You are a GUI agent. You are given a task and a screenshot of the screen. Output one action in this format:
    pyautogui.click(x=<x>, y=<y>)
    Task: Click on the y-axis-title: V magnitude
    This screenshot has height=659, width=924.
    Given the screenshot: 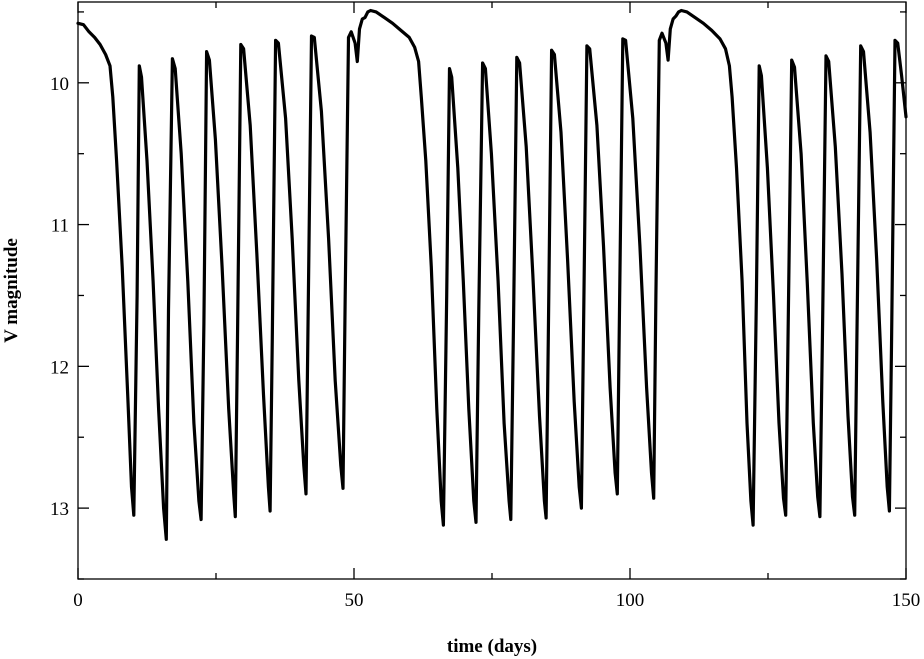 What is the action you would take?
    pyautogui.click(x=11, y=290)
    